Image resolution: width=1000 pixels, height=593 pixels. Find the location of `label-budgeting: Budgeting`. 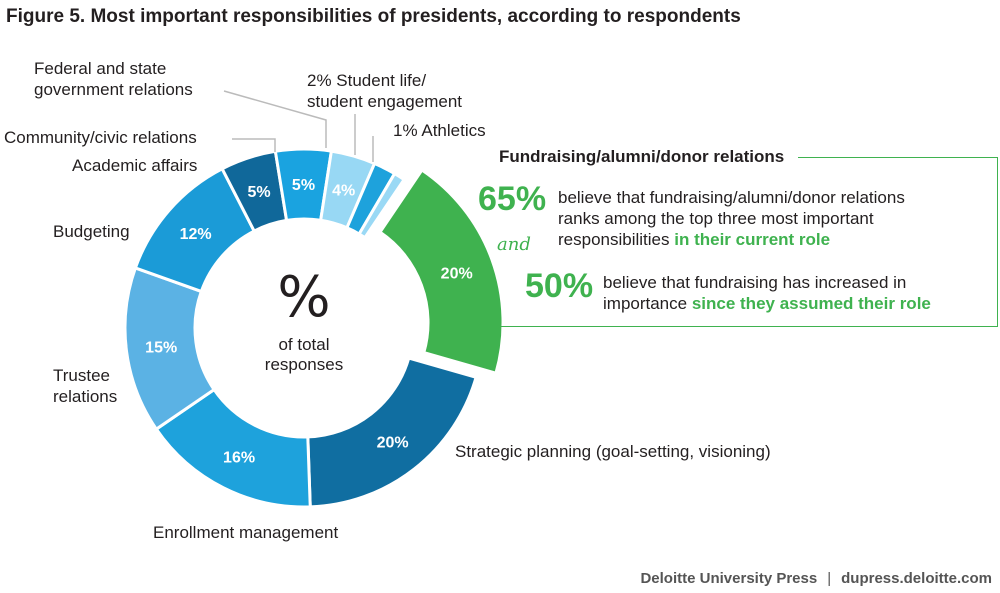

label-budgeting: Budgeting is located at coordinates (91, 231).